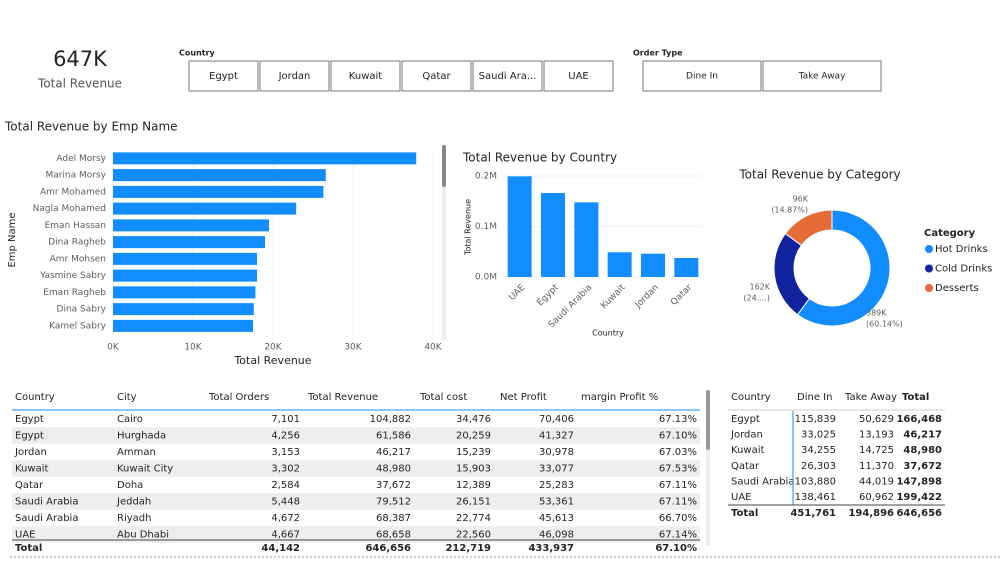  What do you see at coordinates (75, 226) in the screenshot?
I see `y-tick-label: Eman Hassan` at bounding box center [75, 226].